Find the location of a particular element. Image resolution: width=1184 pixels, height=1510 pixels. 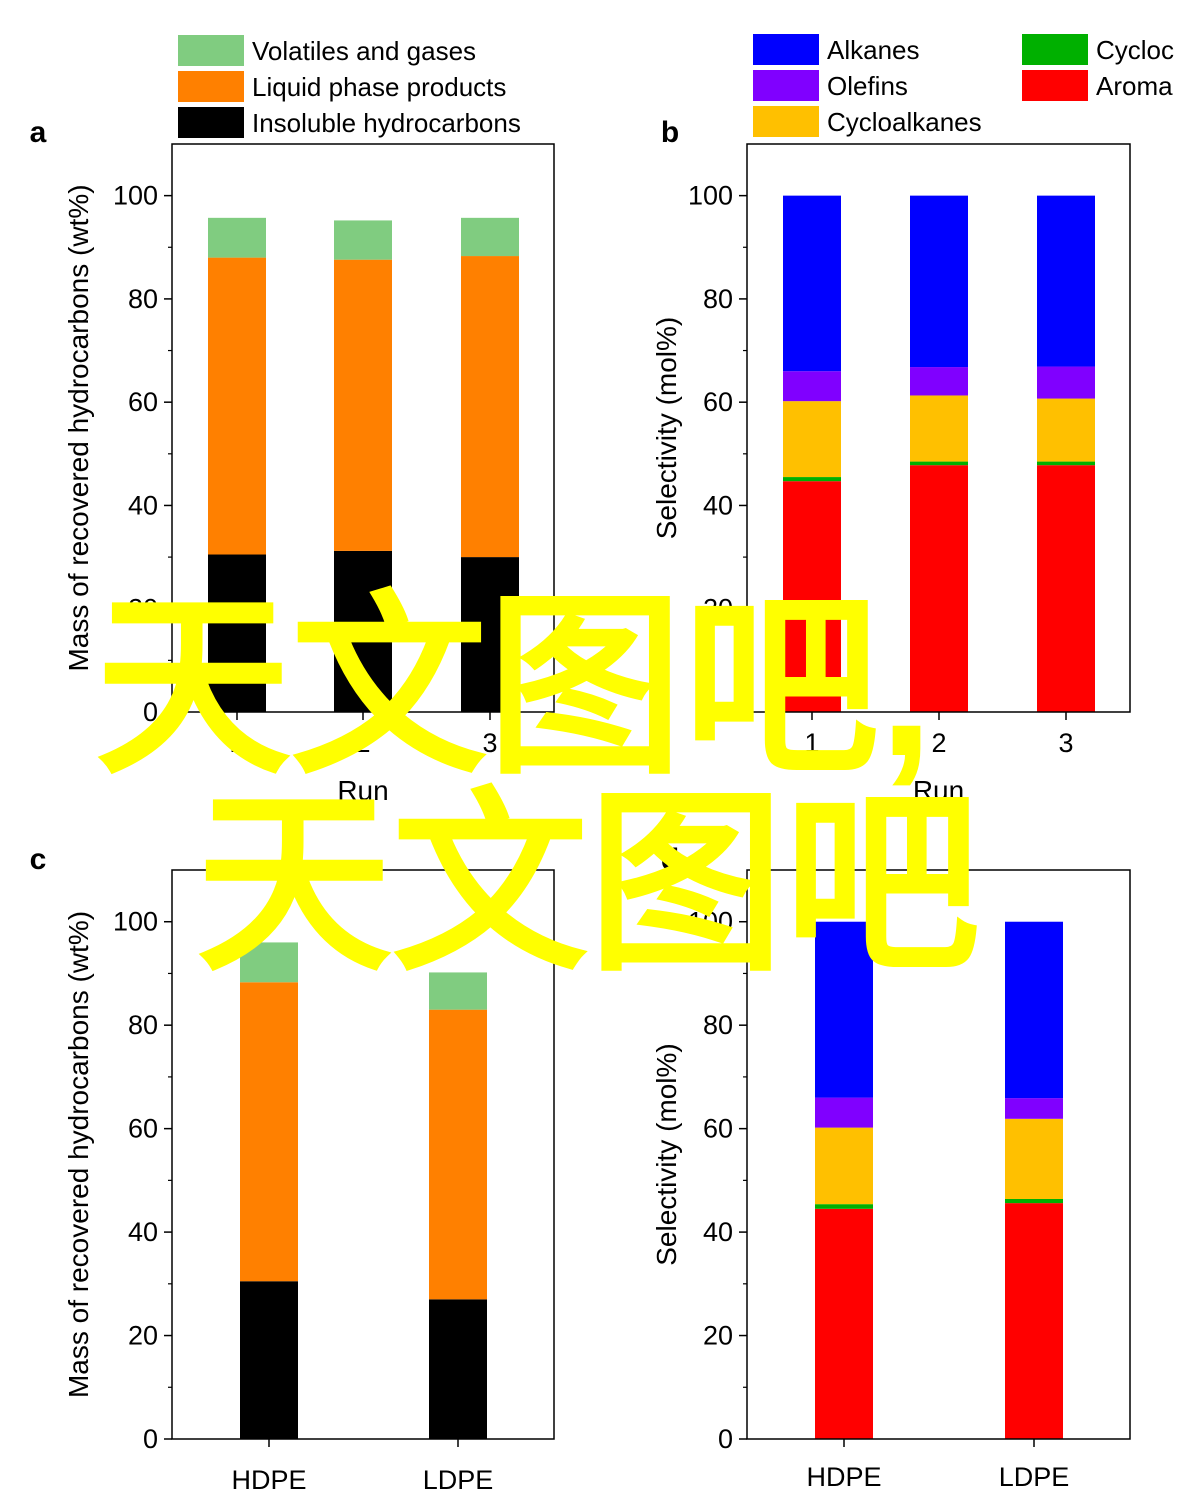

bar-b-2-cycloalkanes is located at coordinates (939, 428).